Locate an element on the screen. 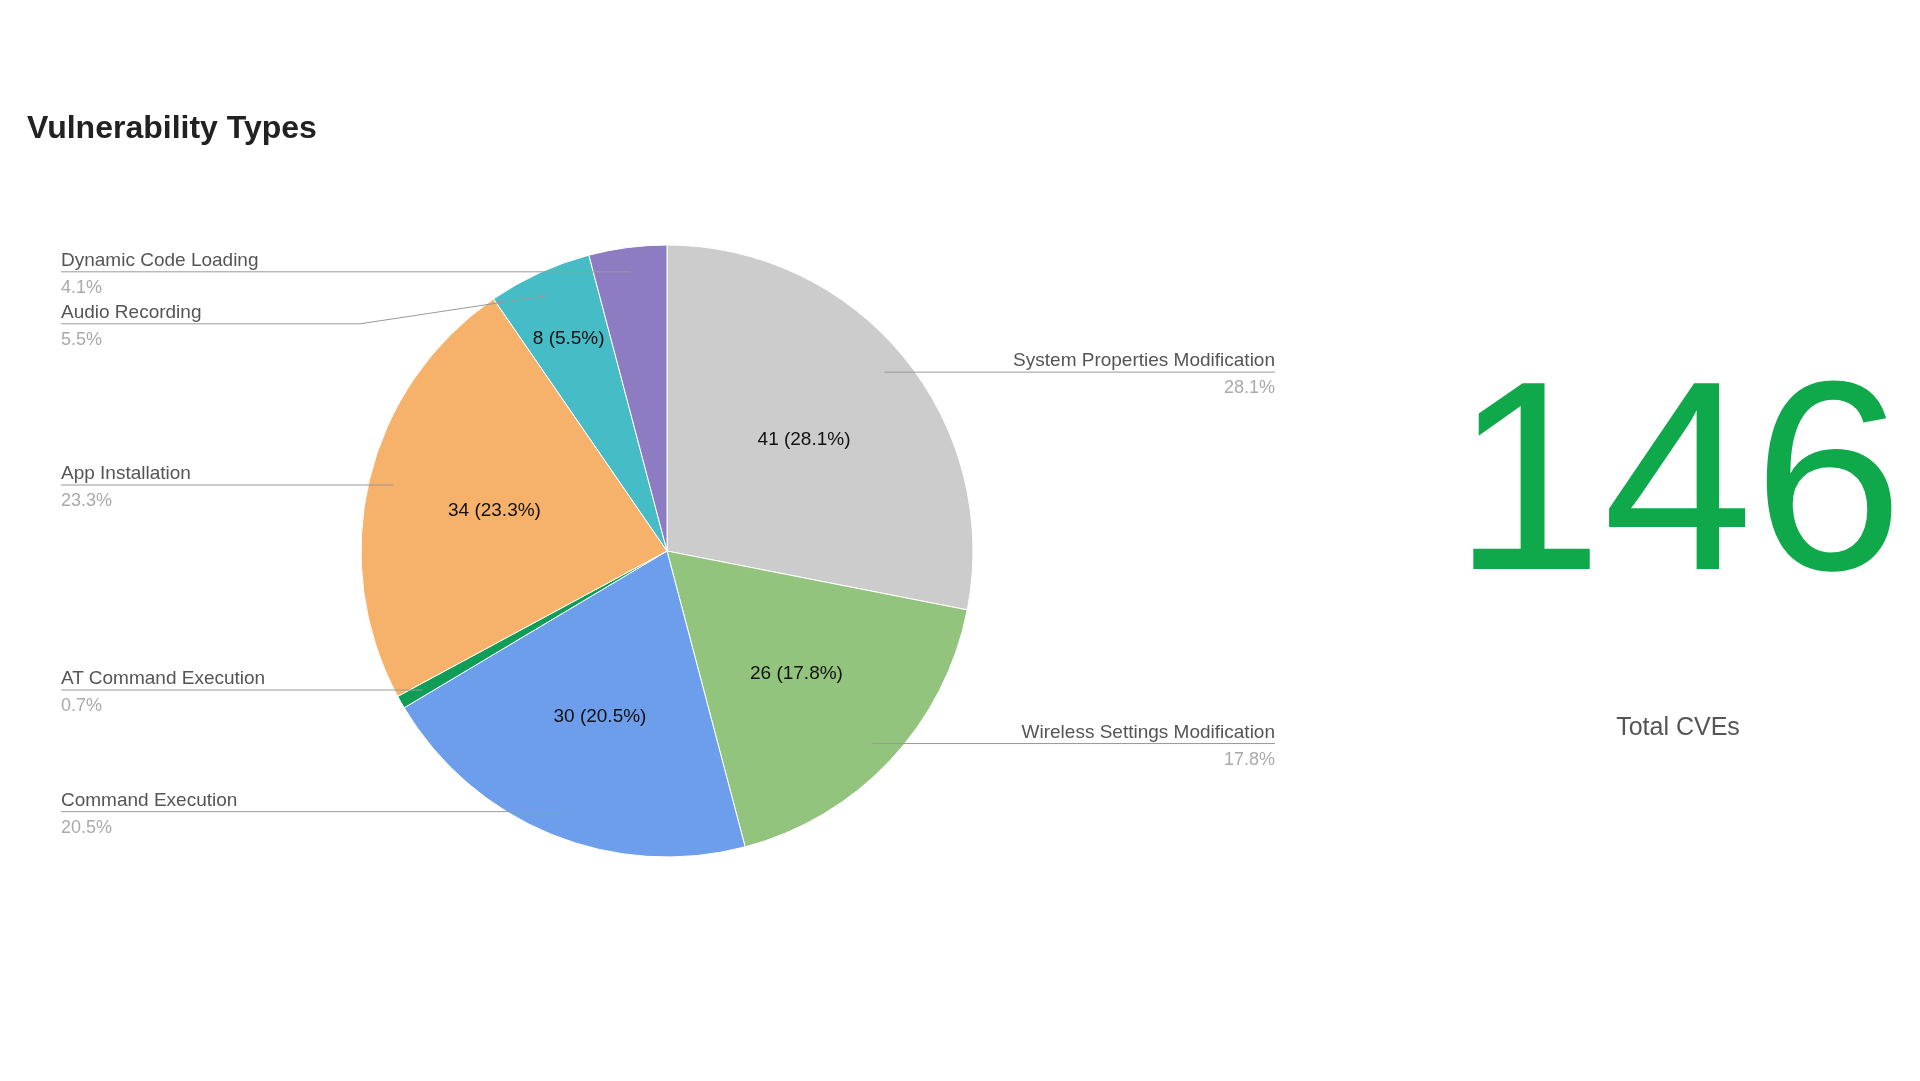 This screenshot has height=1081, width=1920. text: 5.5% is located at coordinates (82, 338).